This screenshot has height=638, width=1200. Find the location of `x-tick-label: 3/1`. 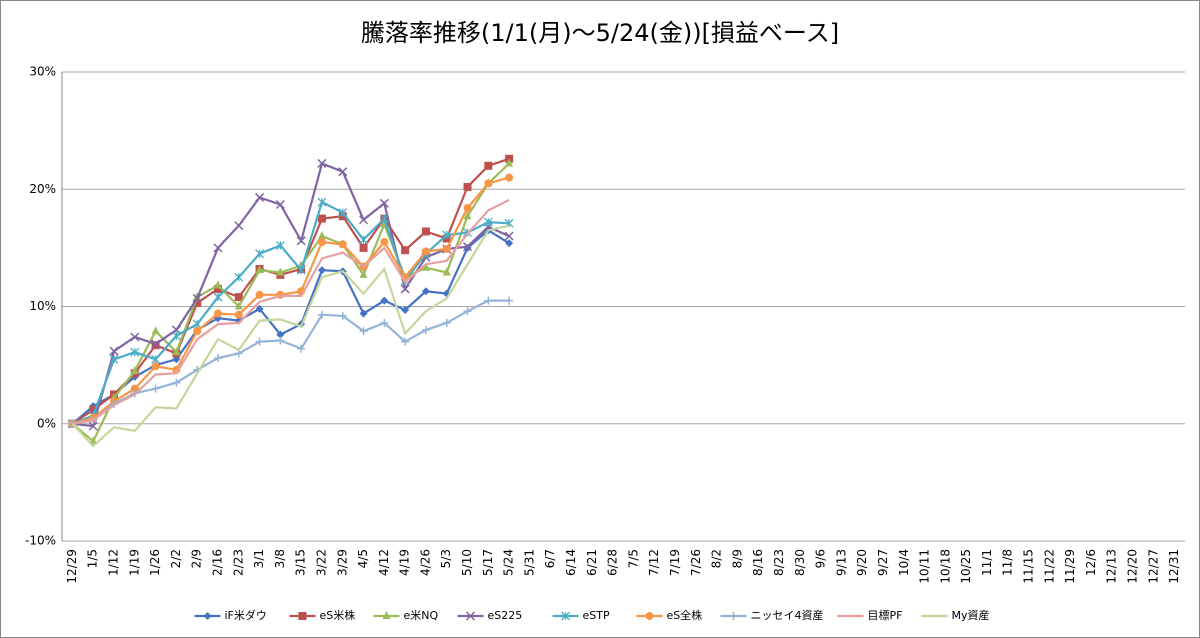

x-tick-label: 3/1 is located at coordinates (259, 558).